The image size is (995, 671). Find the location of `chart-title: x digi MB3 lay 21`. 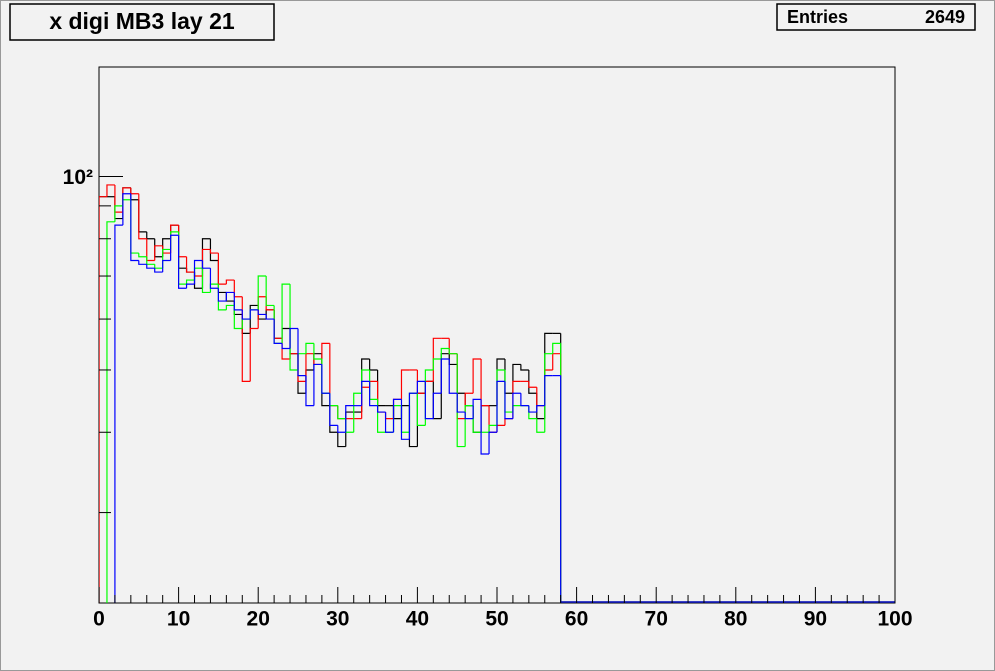

chart-title: x digi MB3 lay 21 is located at coordinates (142, 21).